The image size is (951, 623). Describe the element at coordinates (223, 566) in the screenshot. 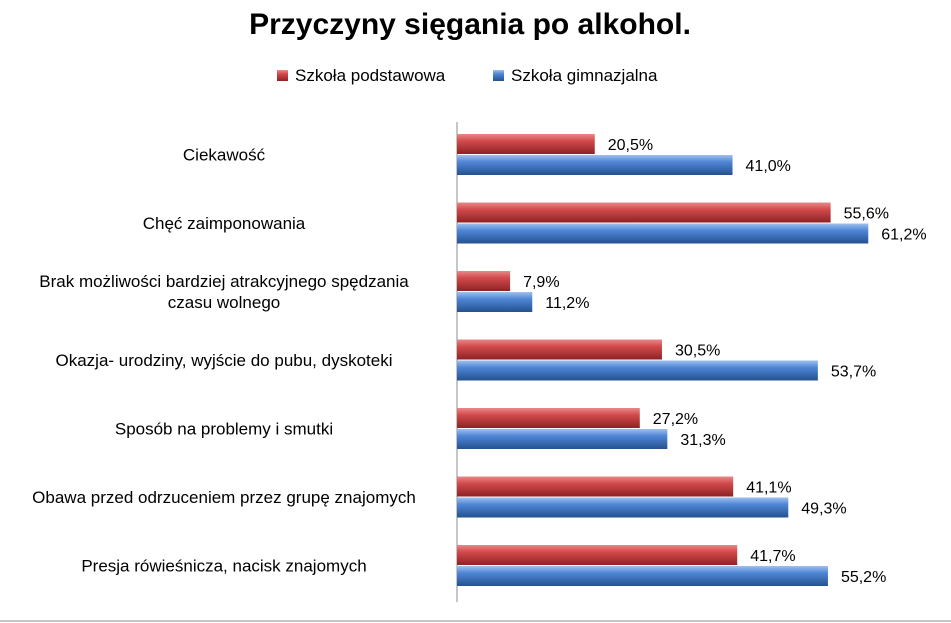

I see `category-label-7: Presja rówieśnicza, nacisk znajomych` at that location.